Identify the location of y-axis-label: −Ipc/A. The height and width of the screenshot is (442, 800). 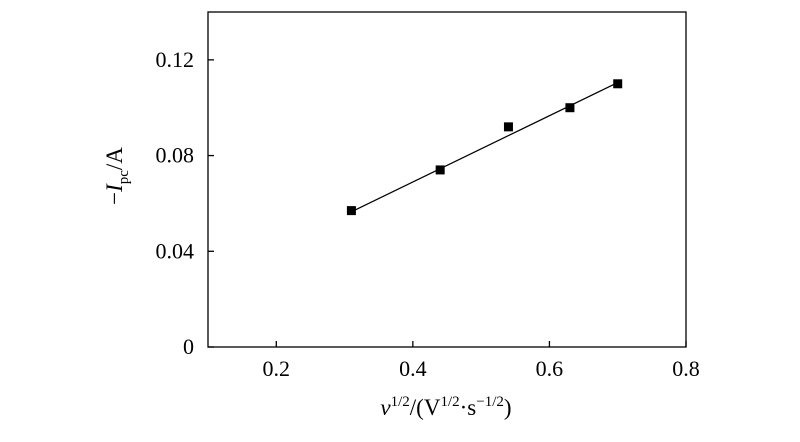
(117, 176).